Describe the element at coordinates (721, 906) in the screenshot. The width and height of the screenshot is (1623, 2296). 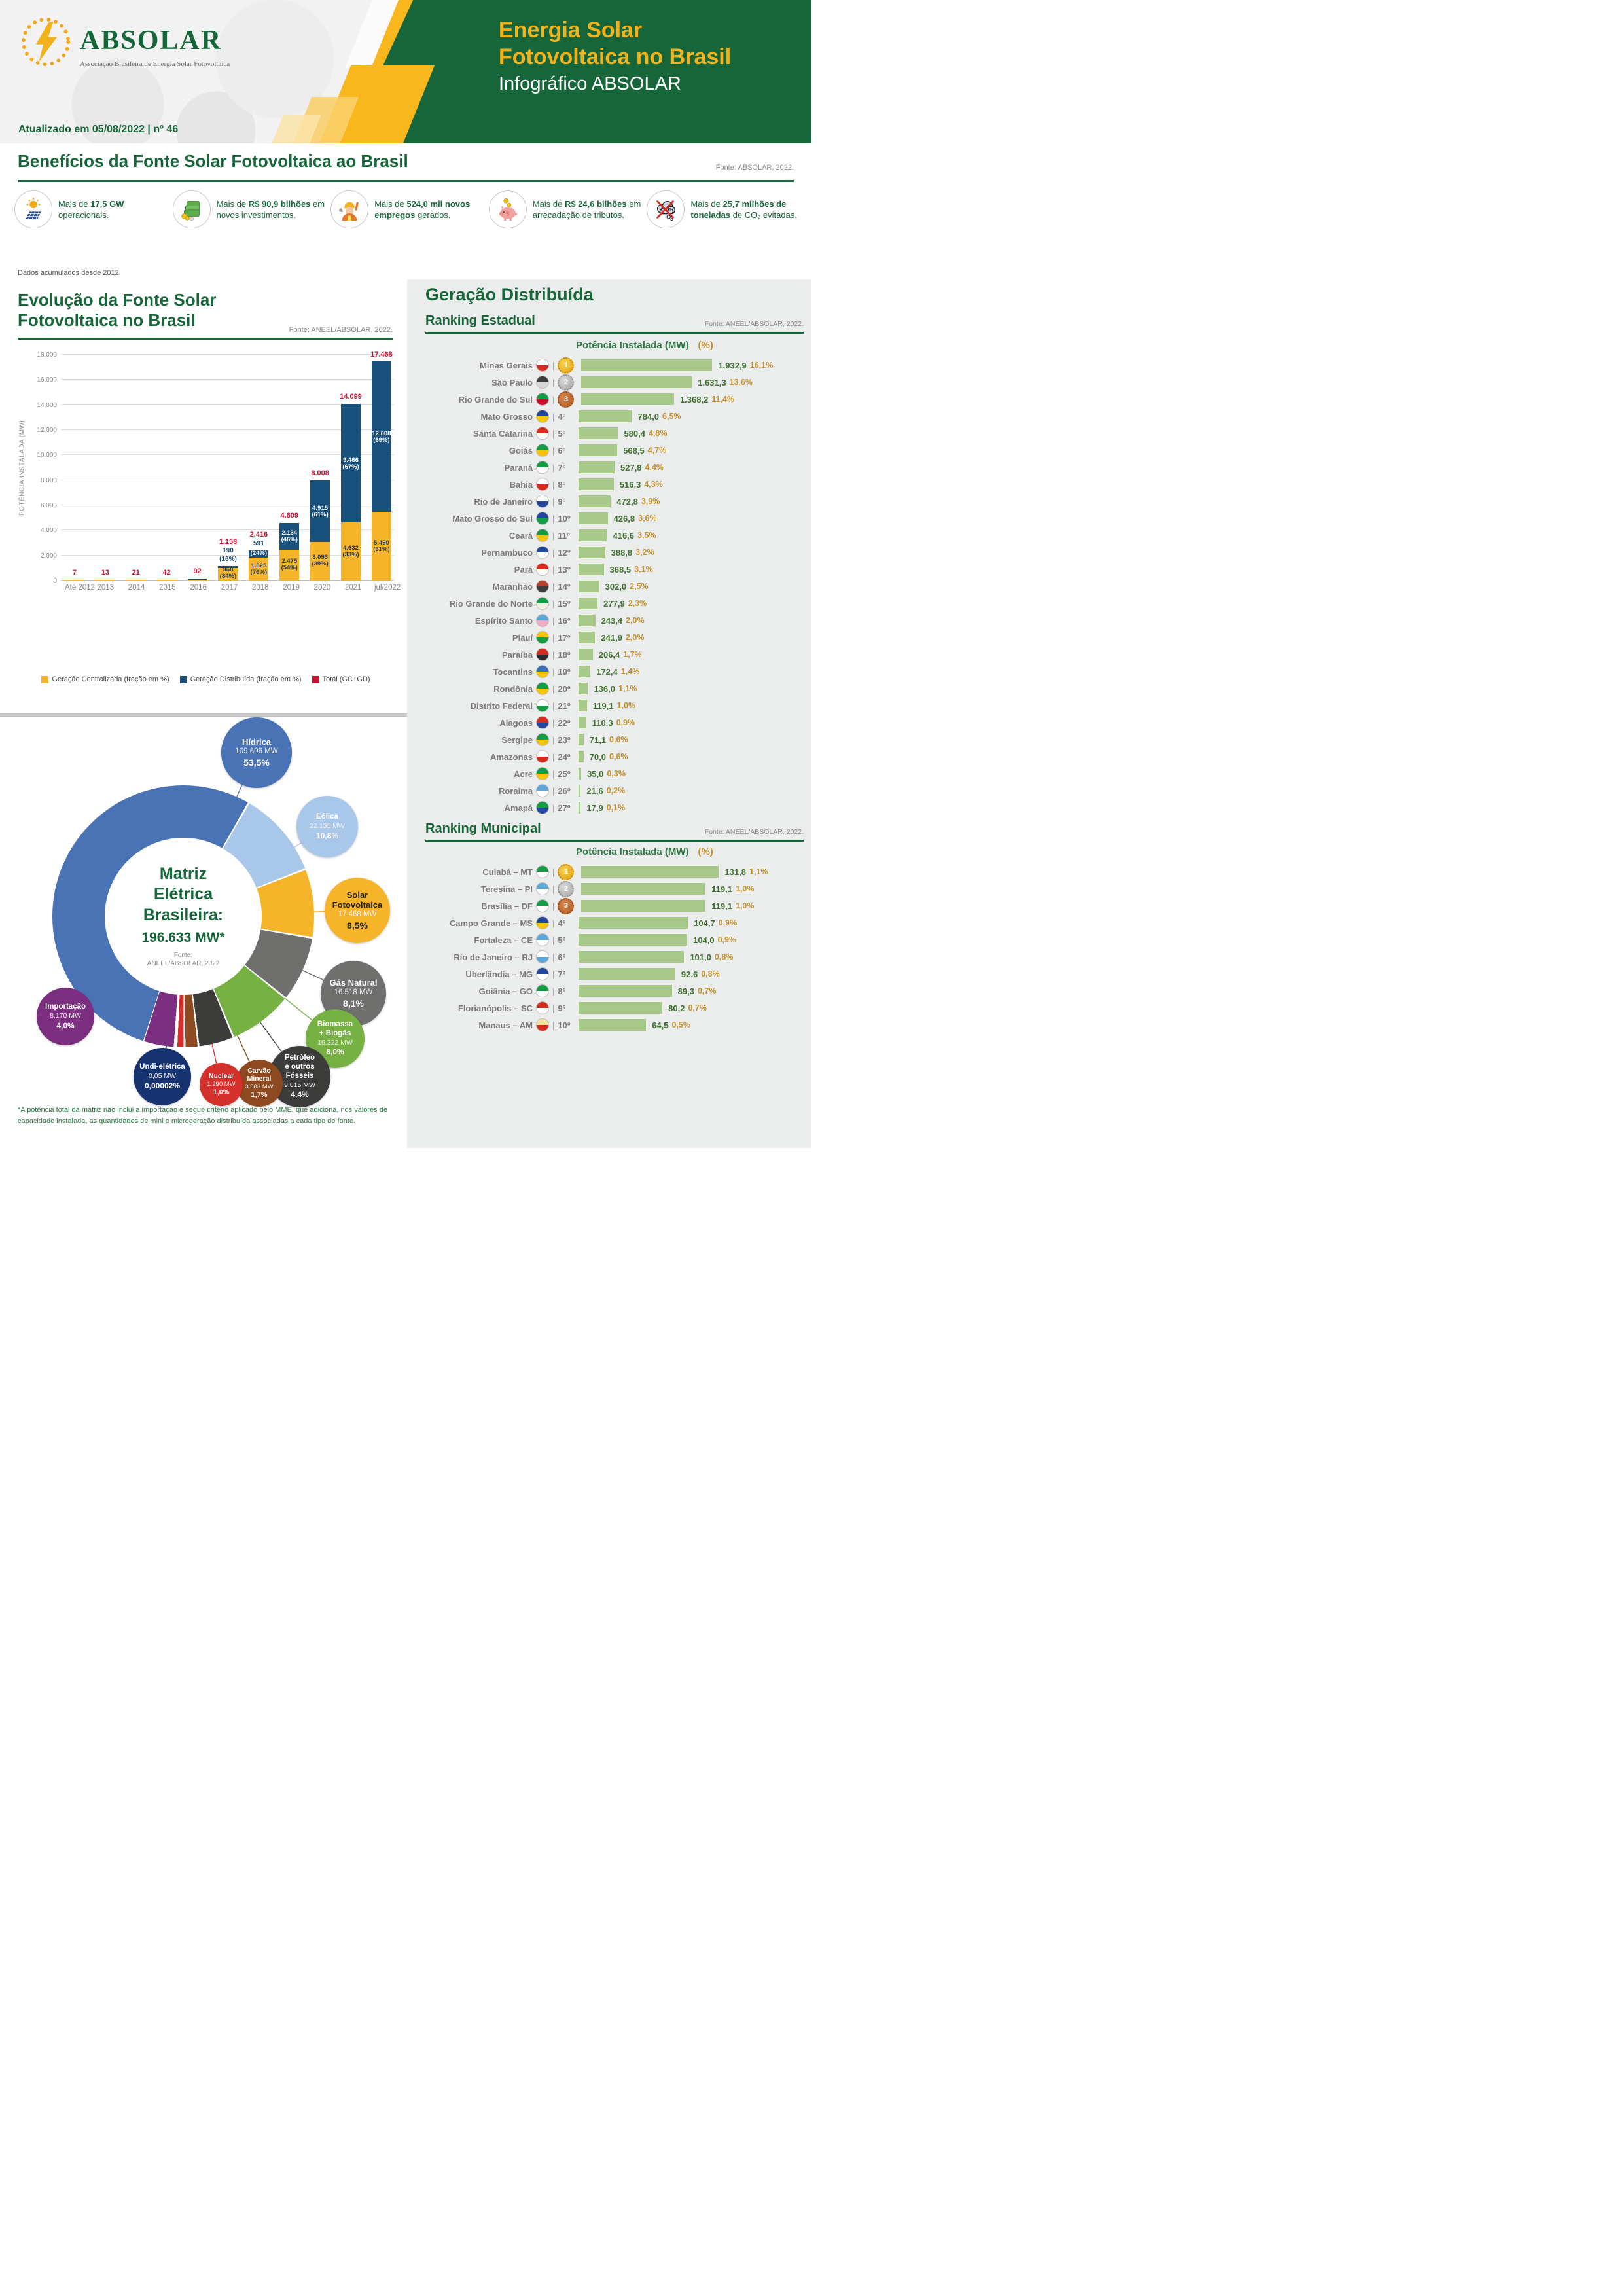
I see `value-label: 119,1` at that location.